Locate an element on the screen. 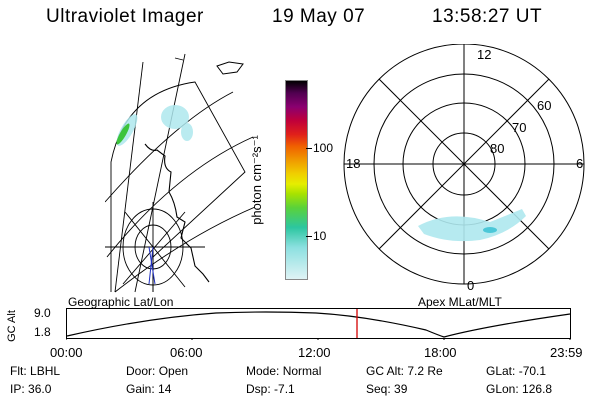 The width and height of the screenshot is (600, 400). geographic-panel-title: Geographic Lat/Lon is located at coordinates (121, 302).